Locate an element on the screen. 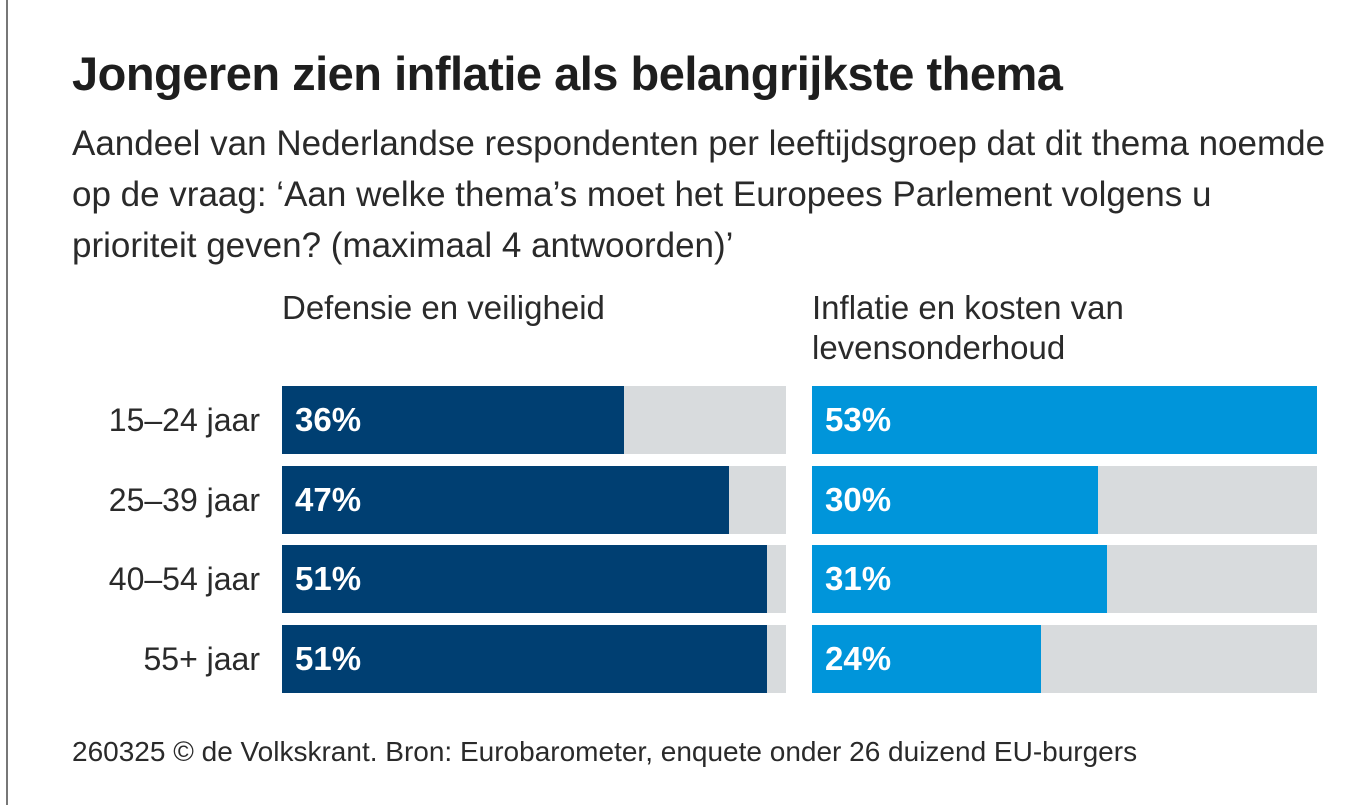  frame-border is located at coordinates (7, 402).